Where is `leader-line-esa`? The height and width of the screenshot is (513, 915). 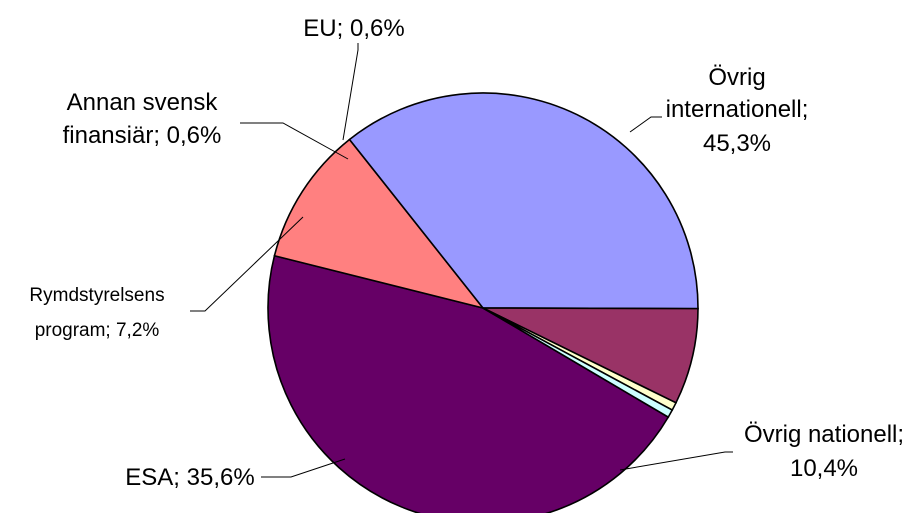 leader-line-esa is located at coordinates (303, 468).